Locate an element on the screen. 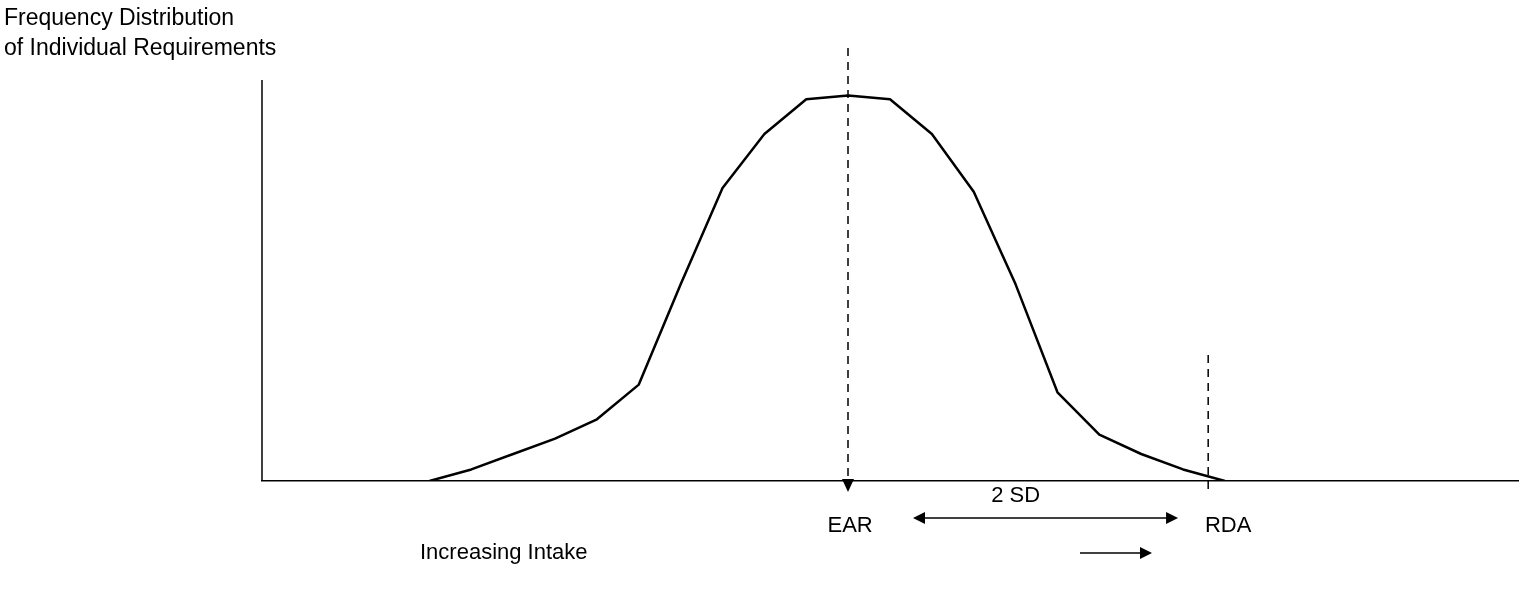 This screenshot has width=1532, height=590. text: EAR is located at coordinates (850, 525).